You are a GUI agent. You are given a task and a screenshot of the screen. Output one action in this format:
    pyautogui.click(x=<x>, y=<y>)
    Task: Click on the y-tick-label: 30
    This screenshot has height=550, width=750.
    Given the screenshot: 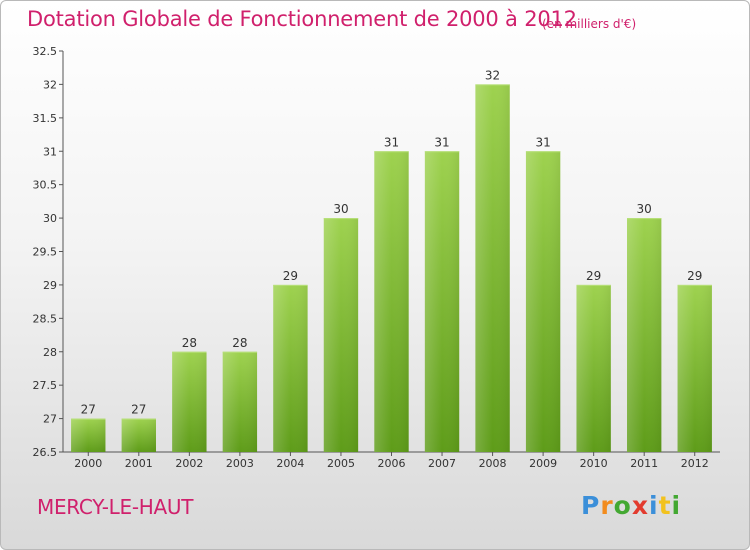 What is the action you would take?
    pyautogui.click(x=50, y=218)
    